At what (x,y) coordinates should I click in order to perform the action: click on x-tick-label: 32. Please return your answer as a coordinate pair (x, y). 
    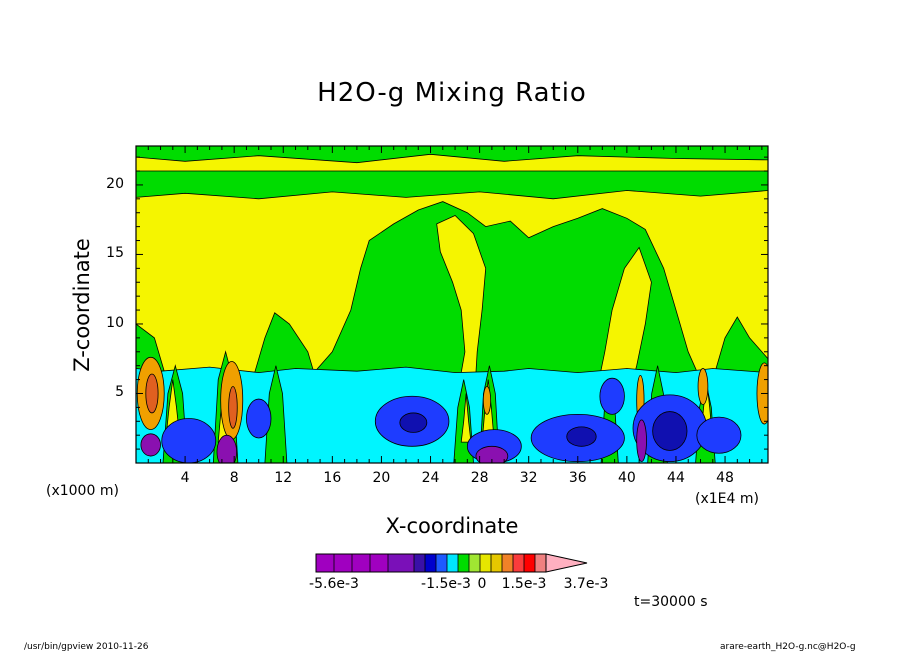
    Looking at the image, I should click on (528, 478).